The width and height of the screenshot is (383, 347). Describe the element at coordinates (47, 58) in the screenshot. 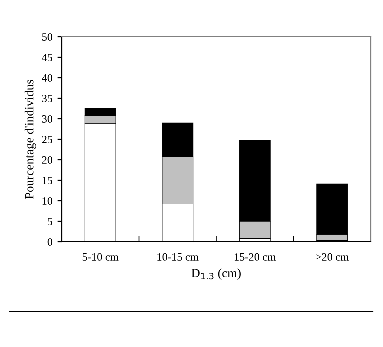

I see `y-tick-label: 45` at that location.